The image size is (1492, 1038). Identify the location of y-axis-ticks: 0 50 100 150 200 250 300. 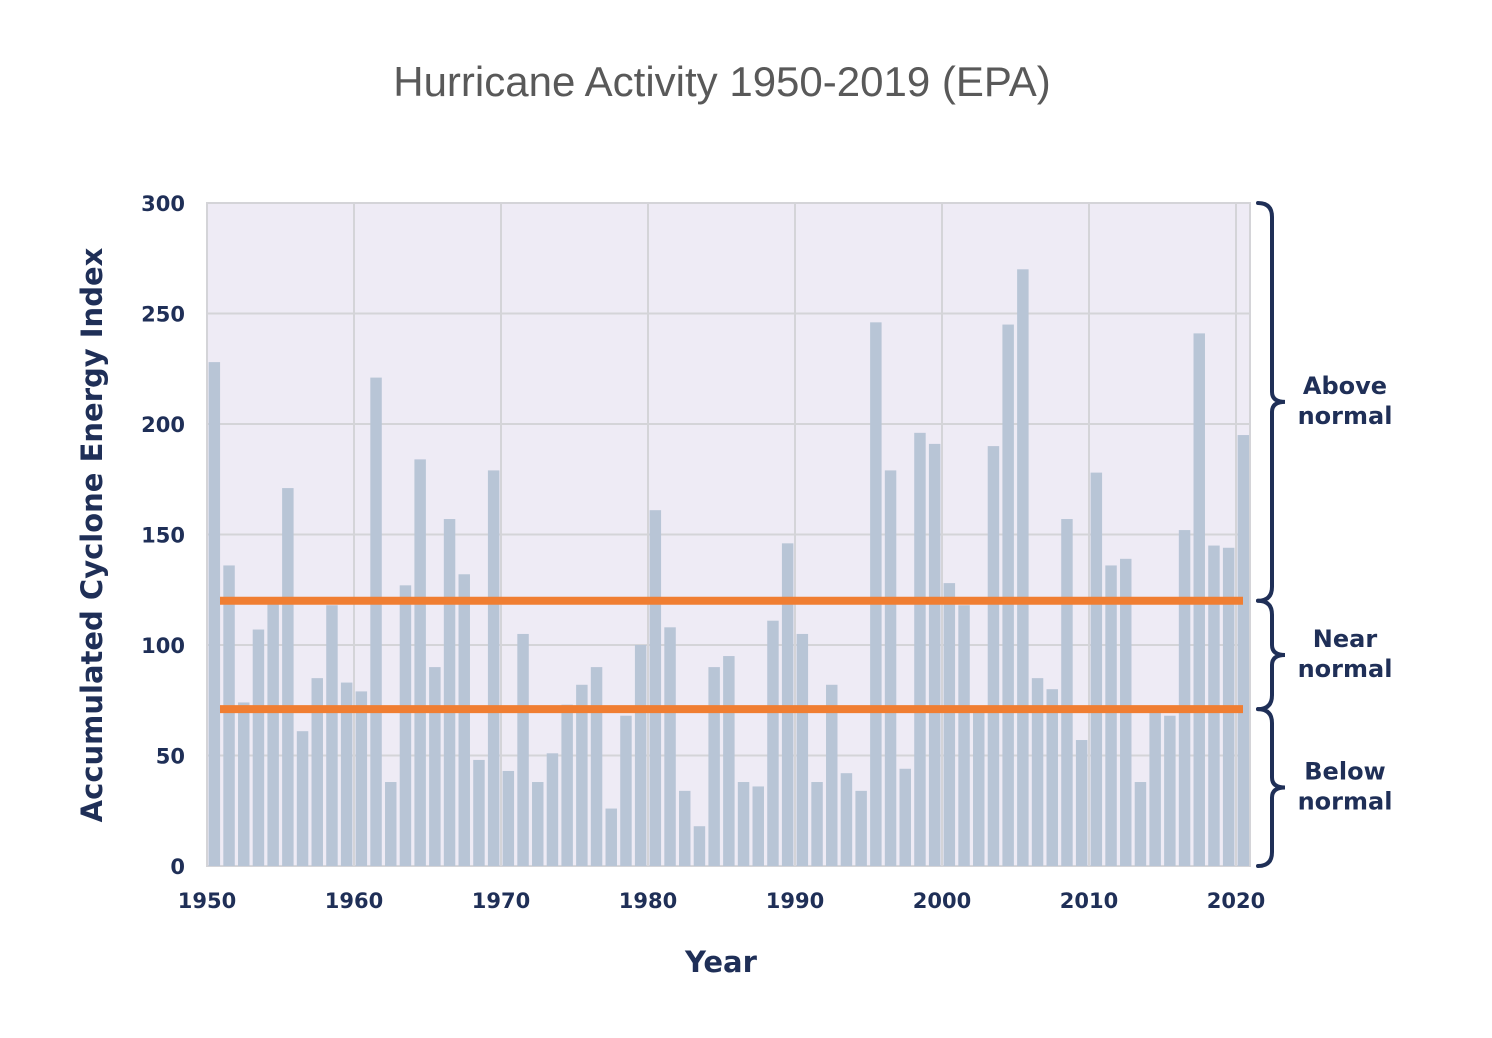
(163, 535).